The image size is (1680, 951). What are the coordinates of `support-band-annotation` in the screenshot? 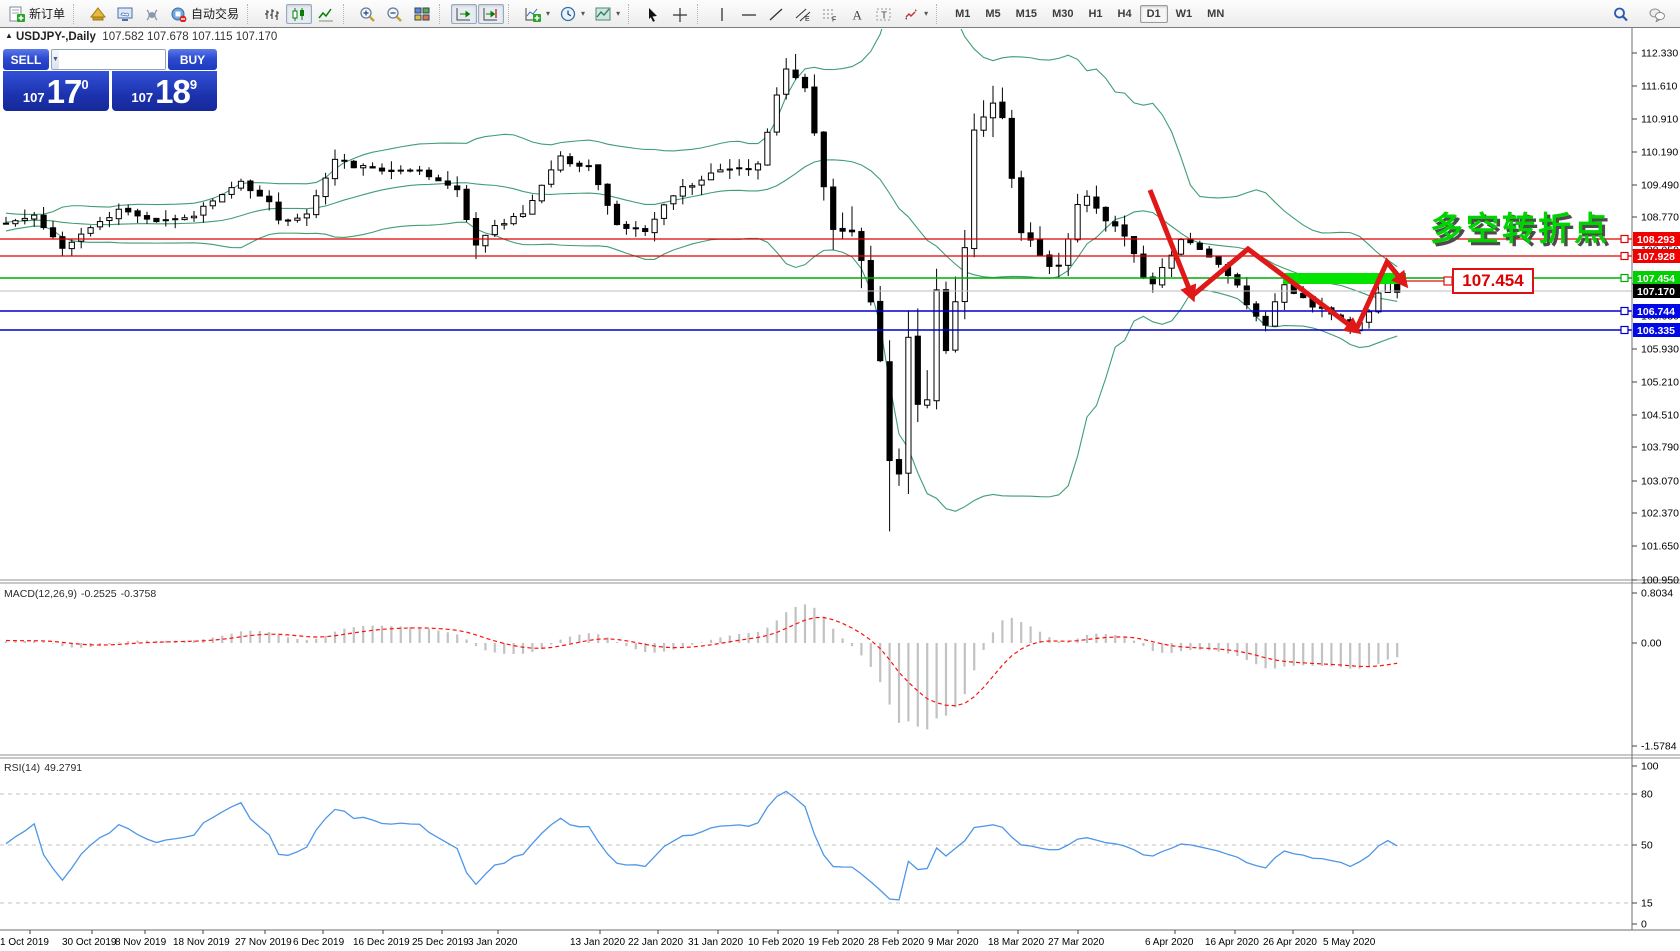 It's located at (1344, 278).